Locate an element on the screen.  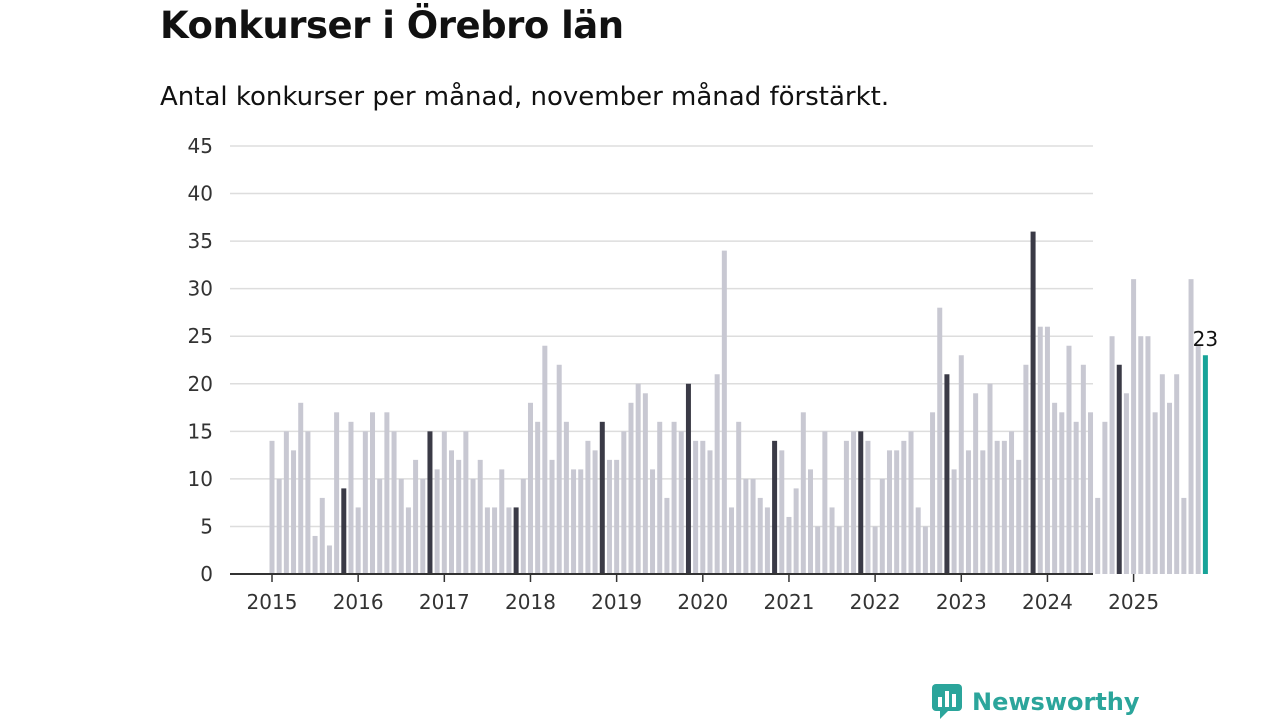
y-tick-label: 40 is located at coordinates (200, 194).